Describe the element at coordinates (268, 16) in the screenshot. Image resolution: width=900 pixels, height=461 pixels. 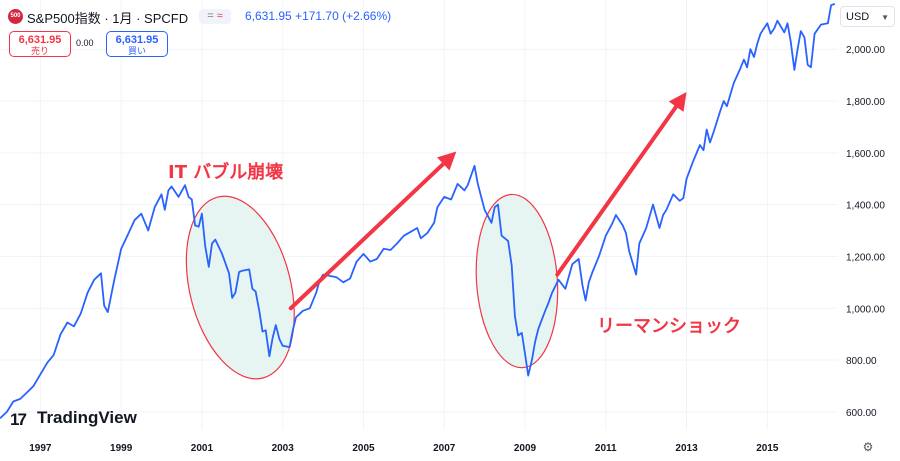
I see `last-price: 6,631.95` at that location.